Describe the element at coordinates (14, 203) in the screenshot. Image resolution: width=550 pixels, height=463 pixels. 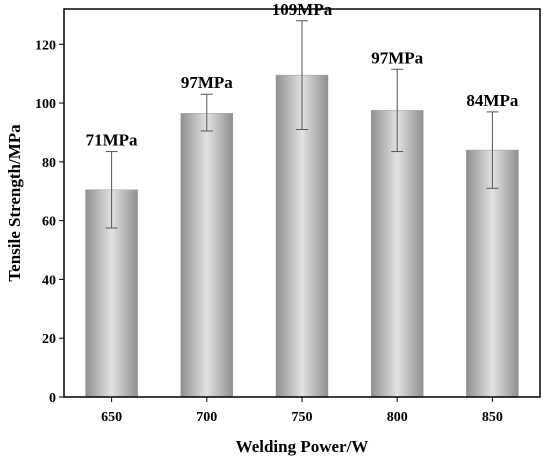
I see `y-axis-title: Tensile Strength/MPa` at that location.